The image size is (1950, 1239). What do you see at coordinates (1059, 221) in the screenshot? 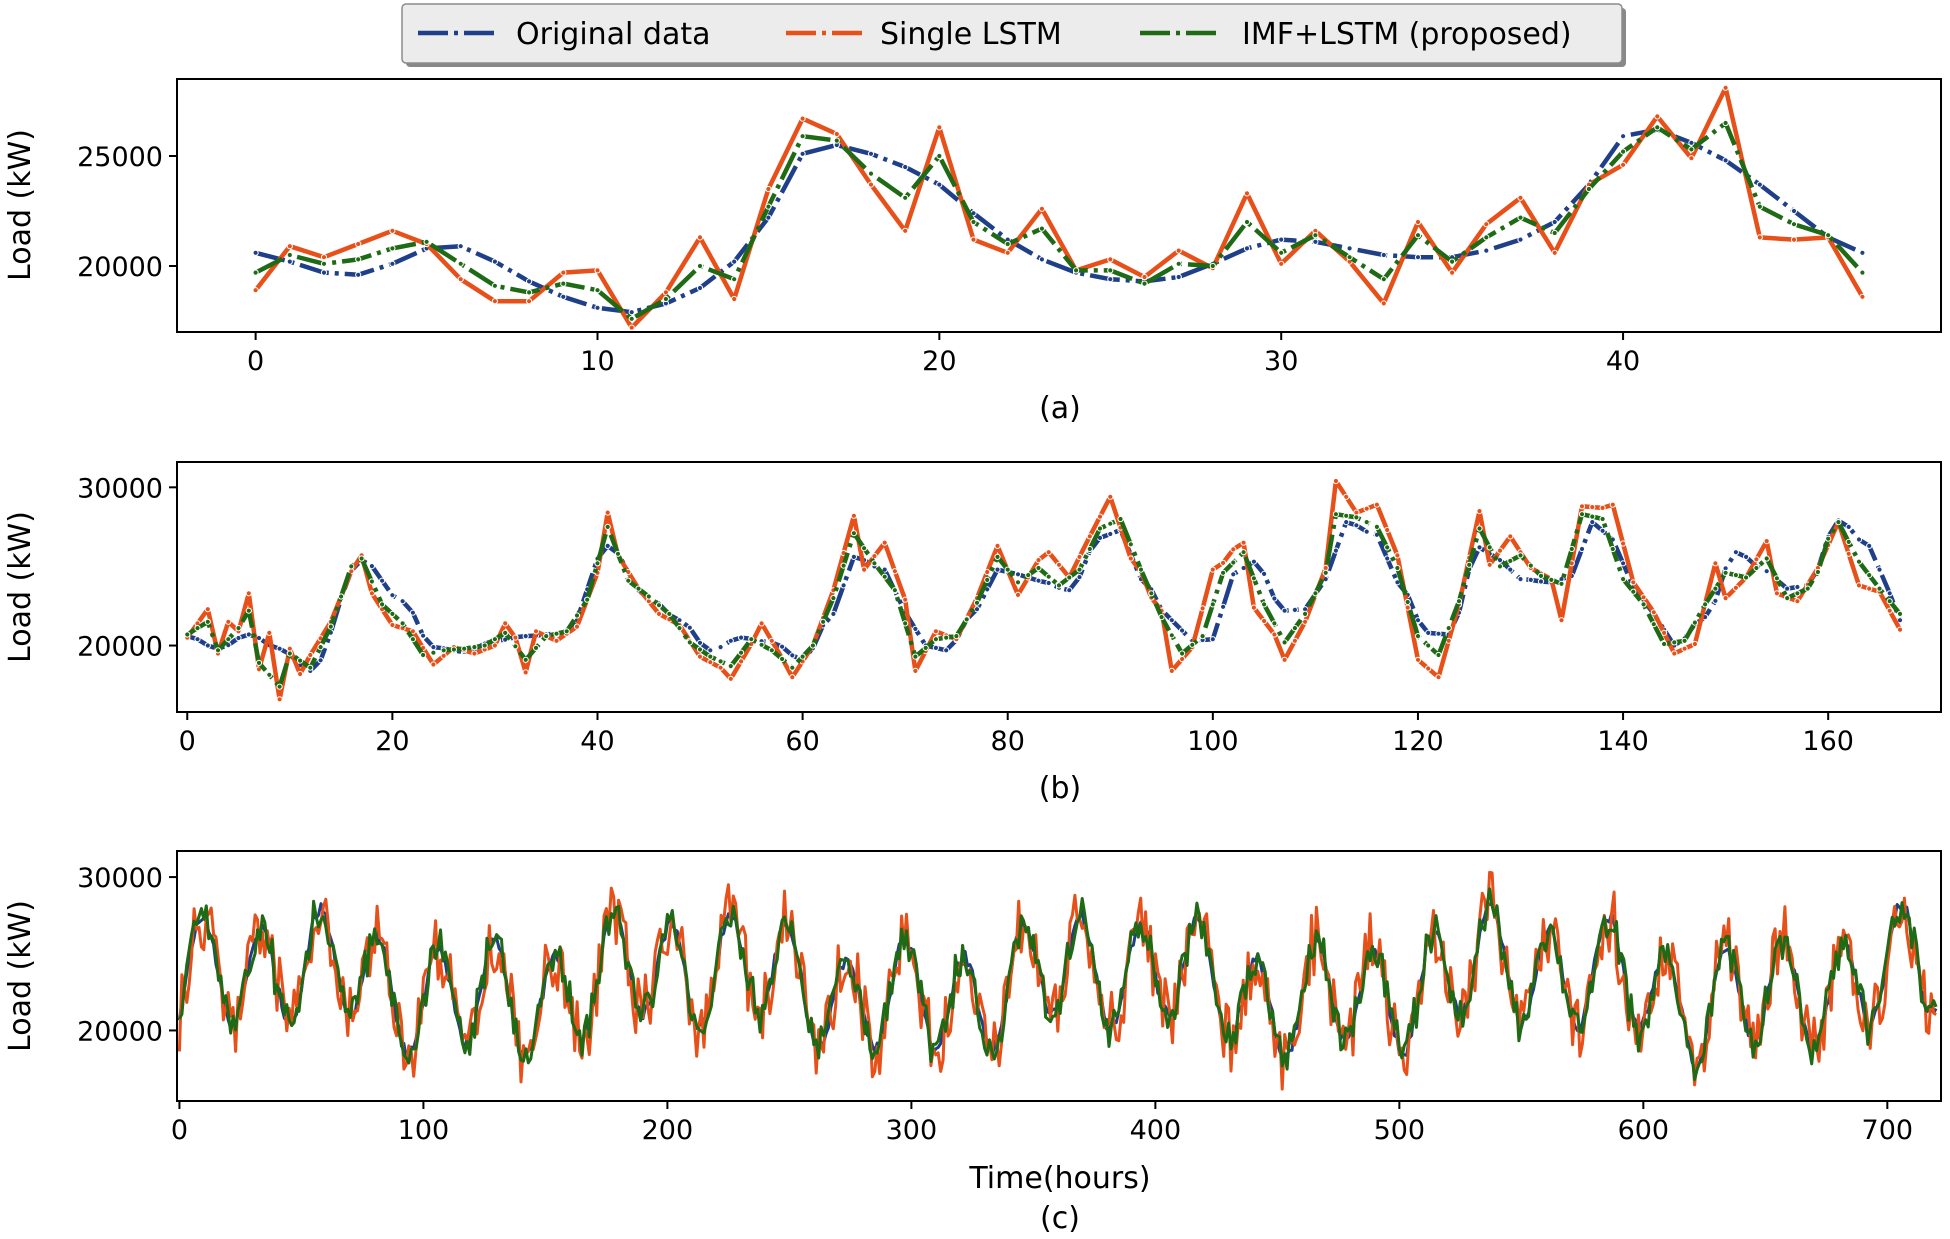
I see `series-line-imf-lstm-a` at bounding box center [1059, 221].